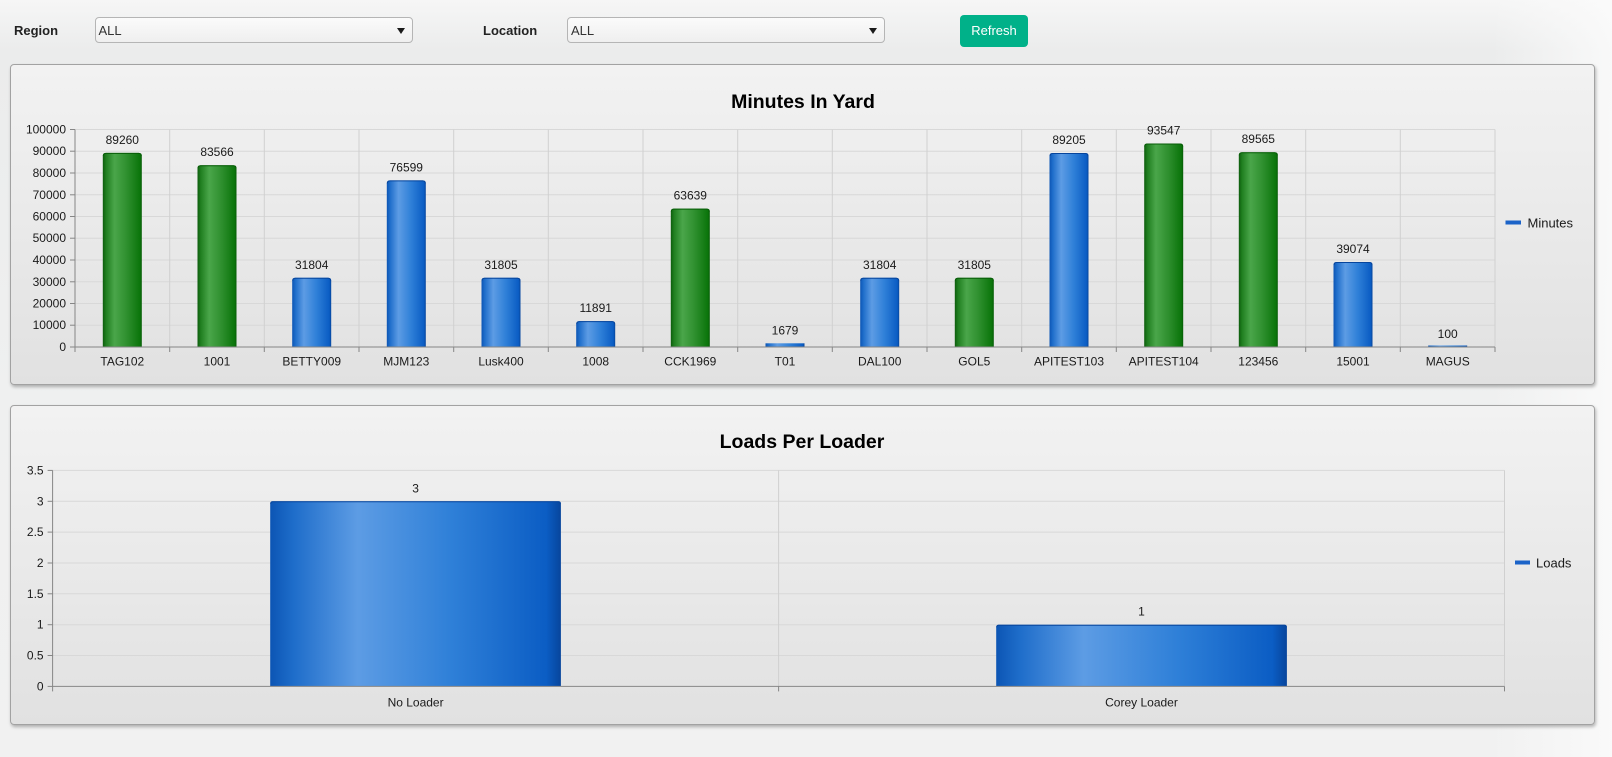 The image size is (1612, 757). Describe the element at coordinates (50, 304) in the screenshot. I see `svg-text: 20000` at that location.